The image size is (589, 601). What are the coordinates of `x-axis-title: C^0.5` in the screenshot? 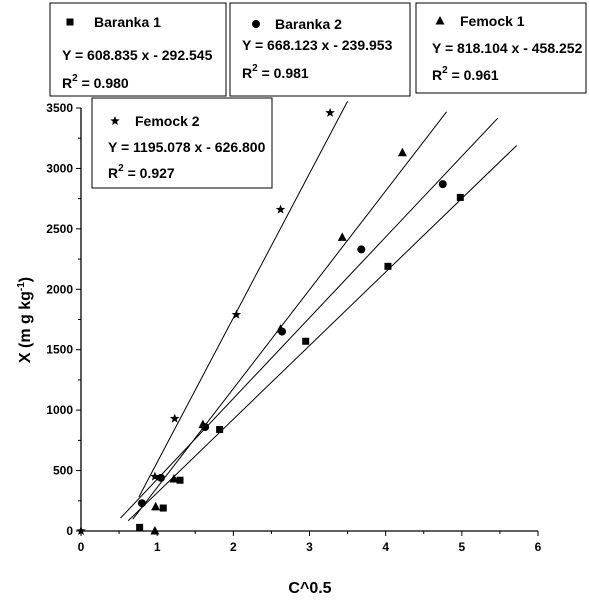 It's located at (309, 588).